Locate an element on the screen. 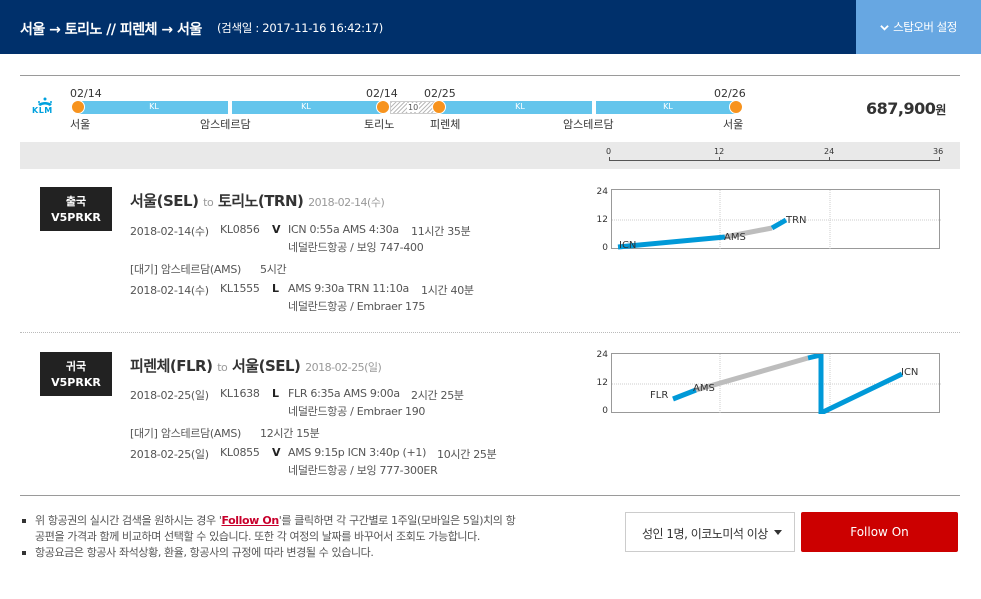  chevron-down-icon is located at coordinates (884, 27).